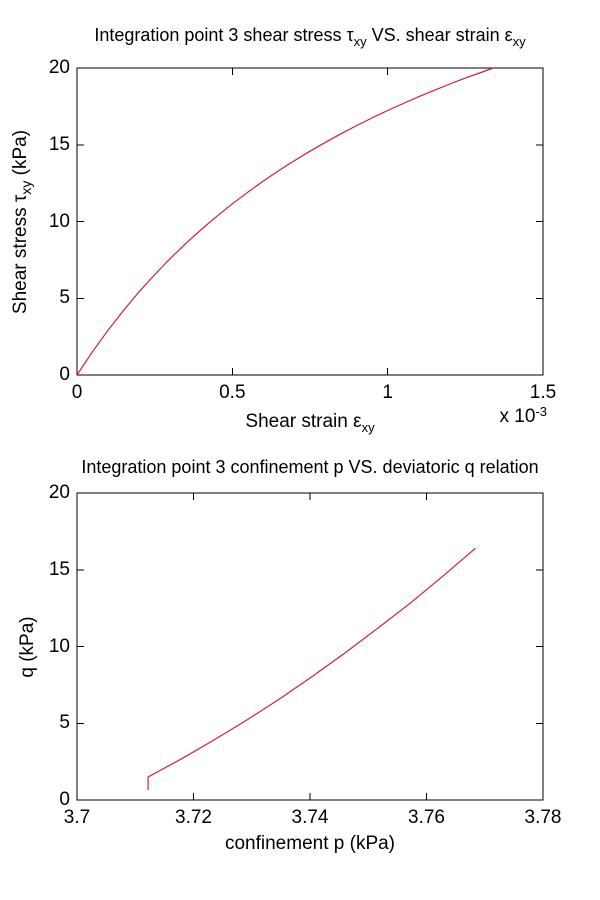 This screenshot has width=600, height=900. What do you see at coordinates (77, 392) in the screenshot?
I see `x-tick-label: 0` at bounding box center [77, 392].